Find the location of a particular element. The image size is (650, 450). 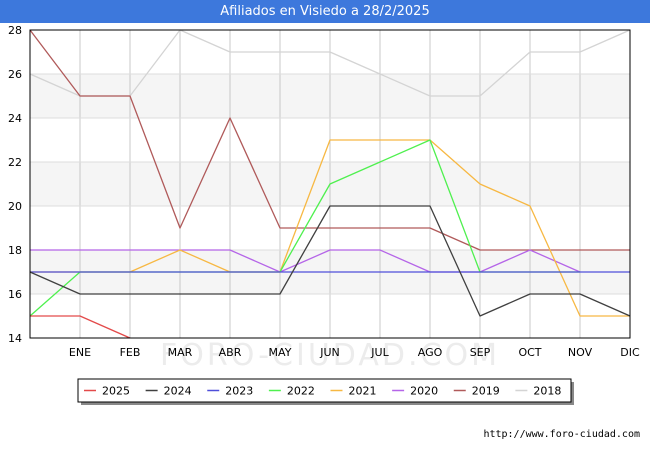

legend-label: 2023 is located at coordinates (239, 391).